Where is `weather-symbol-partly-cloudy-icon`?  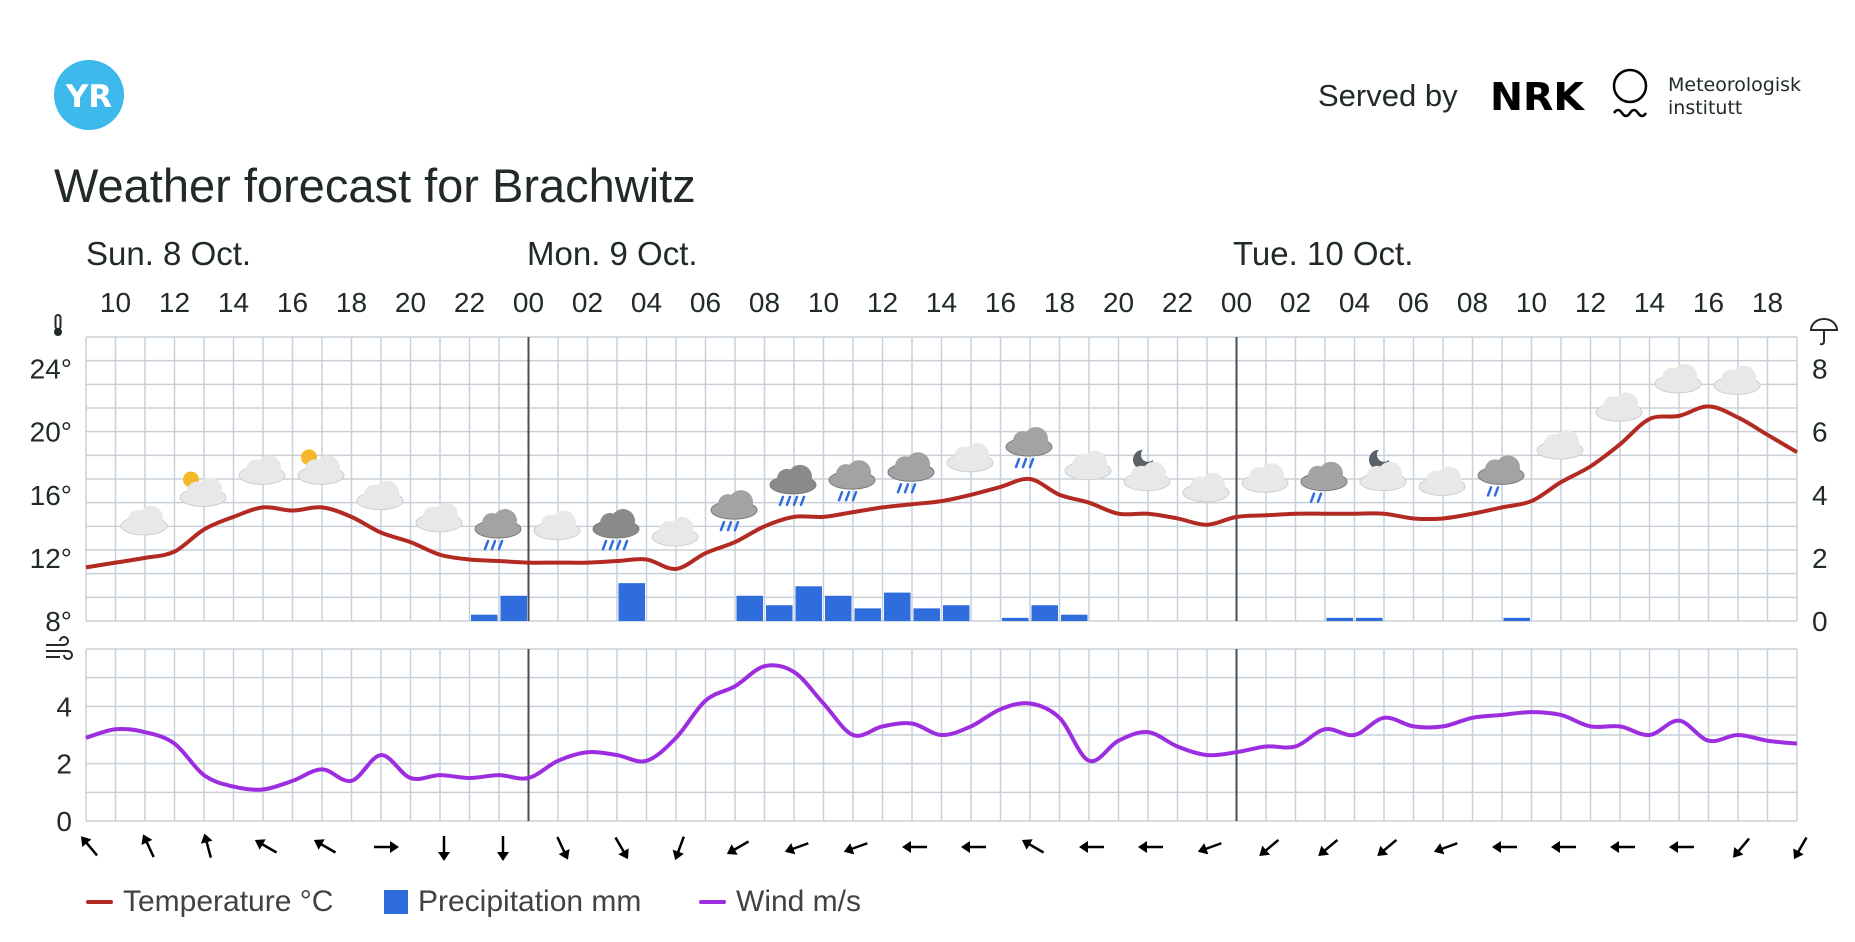 weather-symbol-partly-cloudy-icon is located at coordinates (262, 470).